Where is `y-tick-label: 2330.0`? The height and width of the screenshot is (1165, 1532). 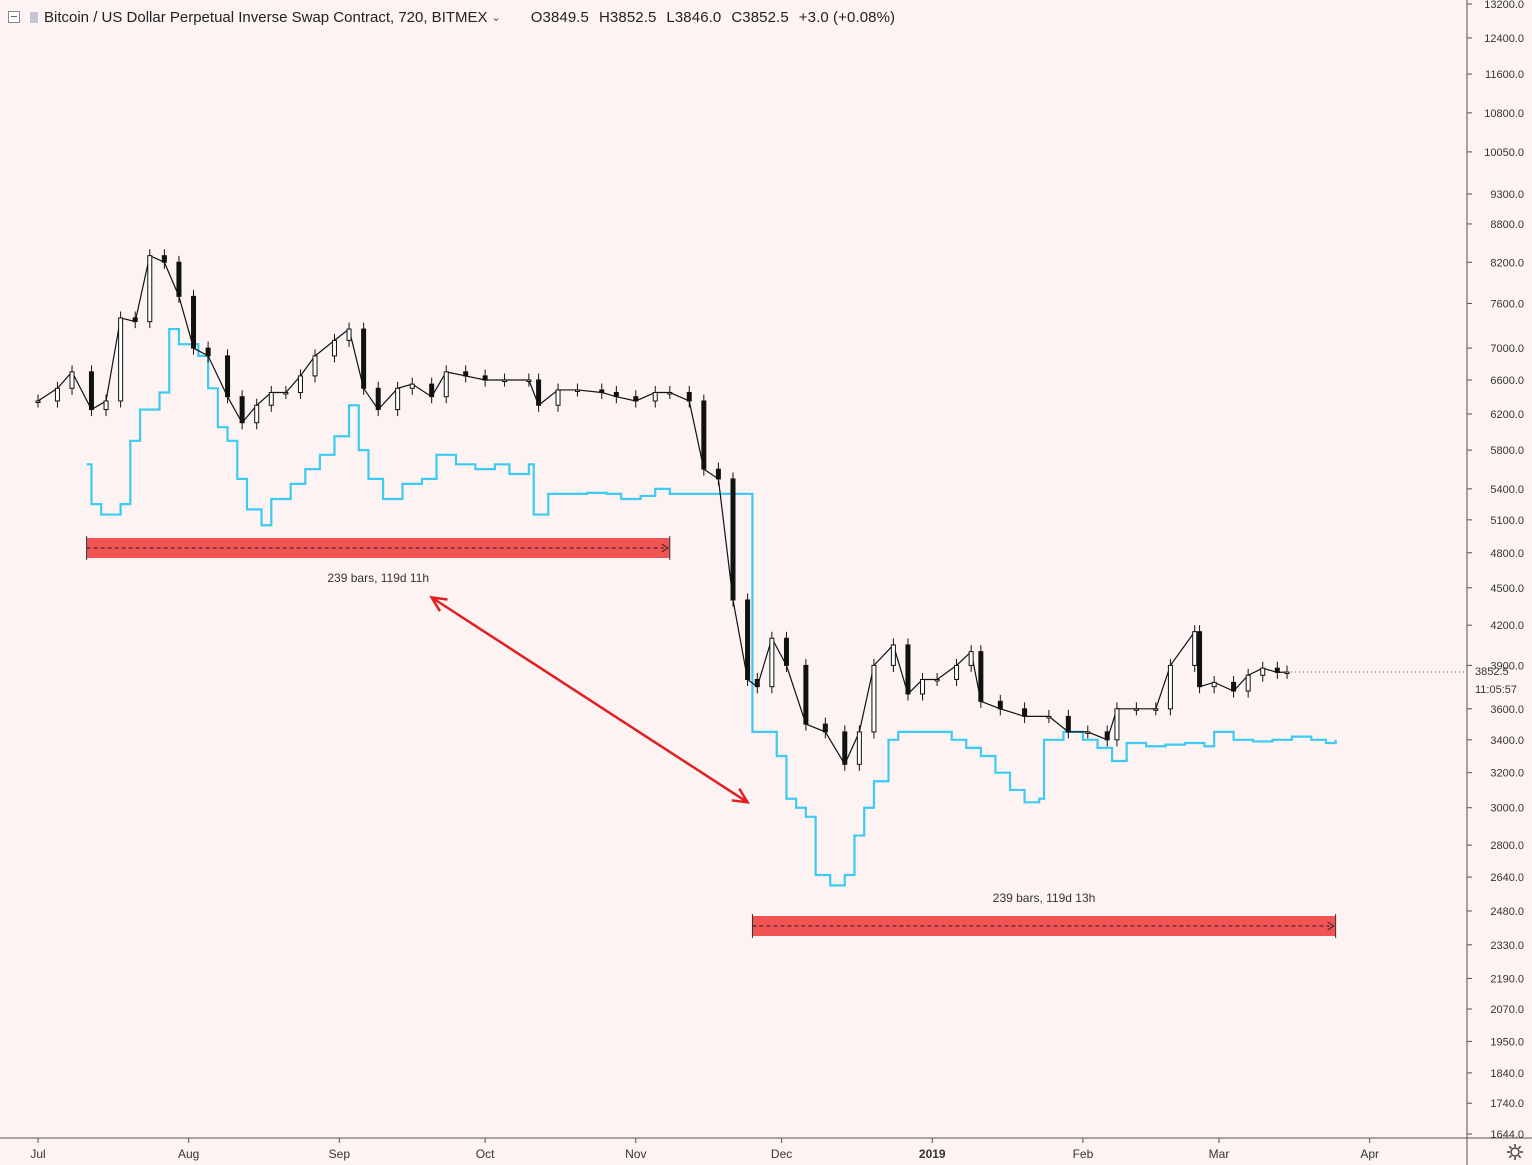 y-tick-label: 2330.0 is located at coordinates (1507, 946).